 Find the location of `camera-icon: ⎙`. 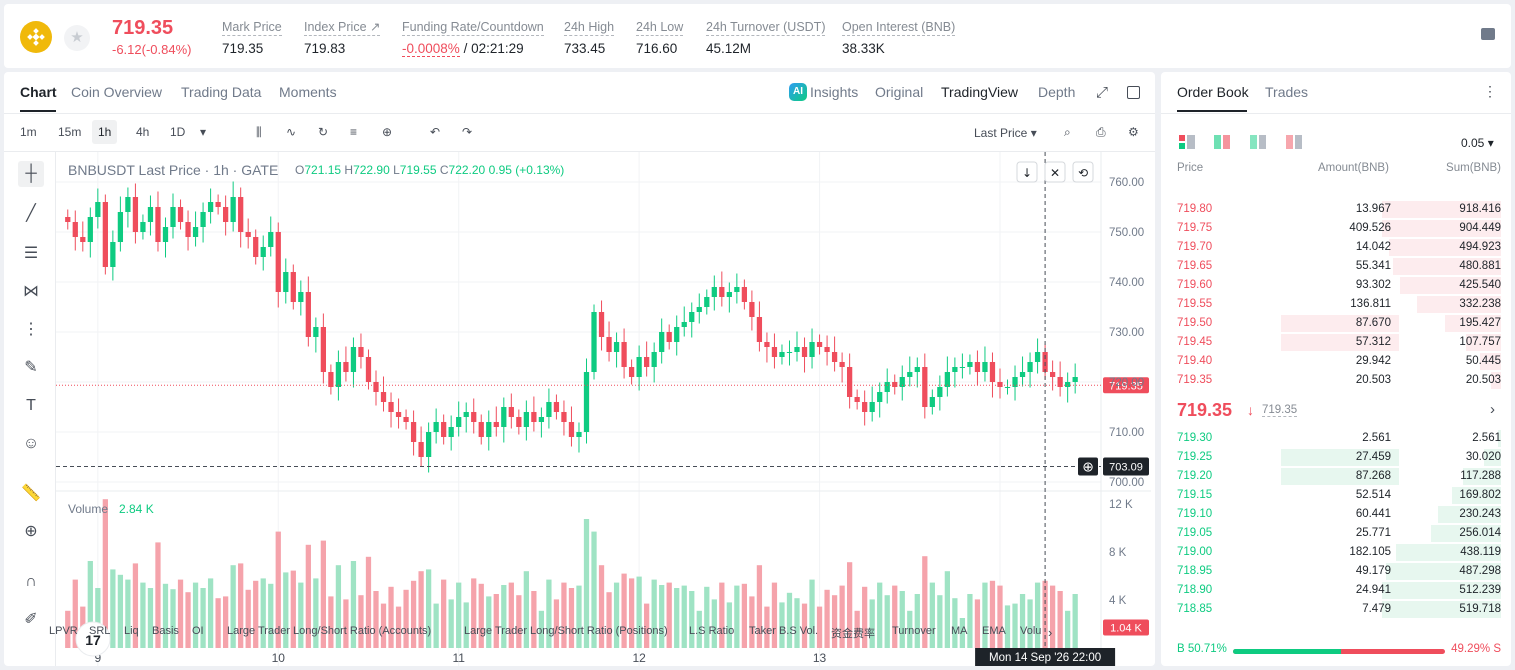

camera-icon: ⎙ is located at coordinates (1101, 132).